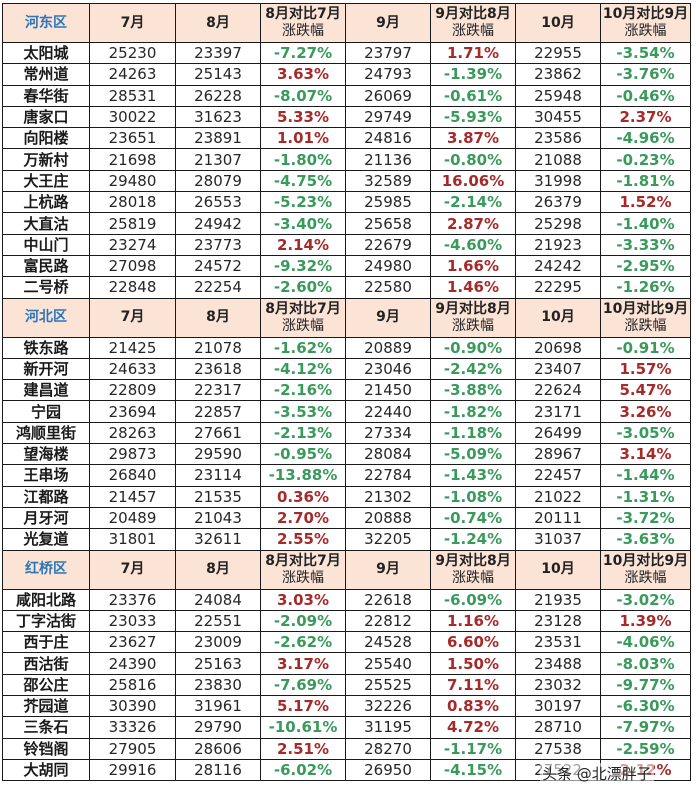  I want to click on change-sep-vs-aug: -1.82%, so click(473, 411).